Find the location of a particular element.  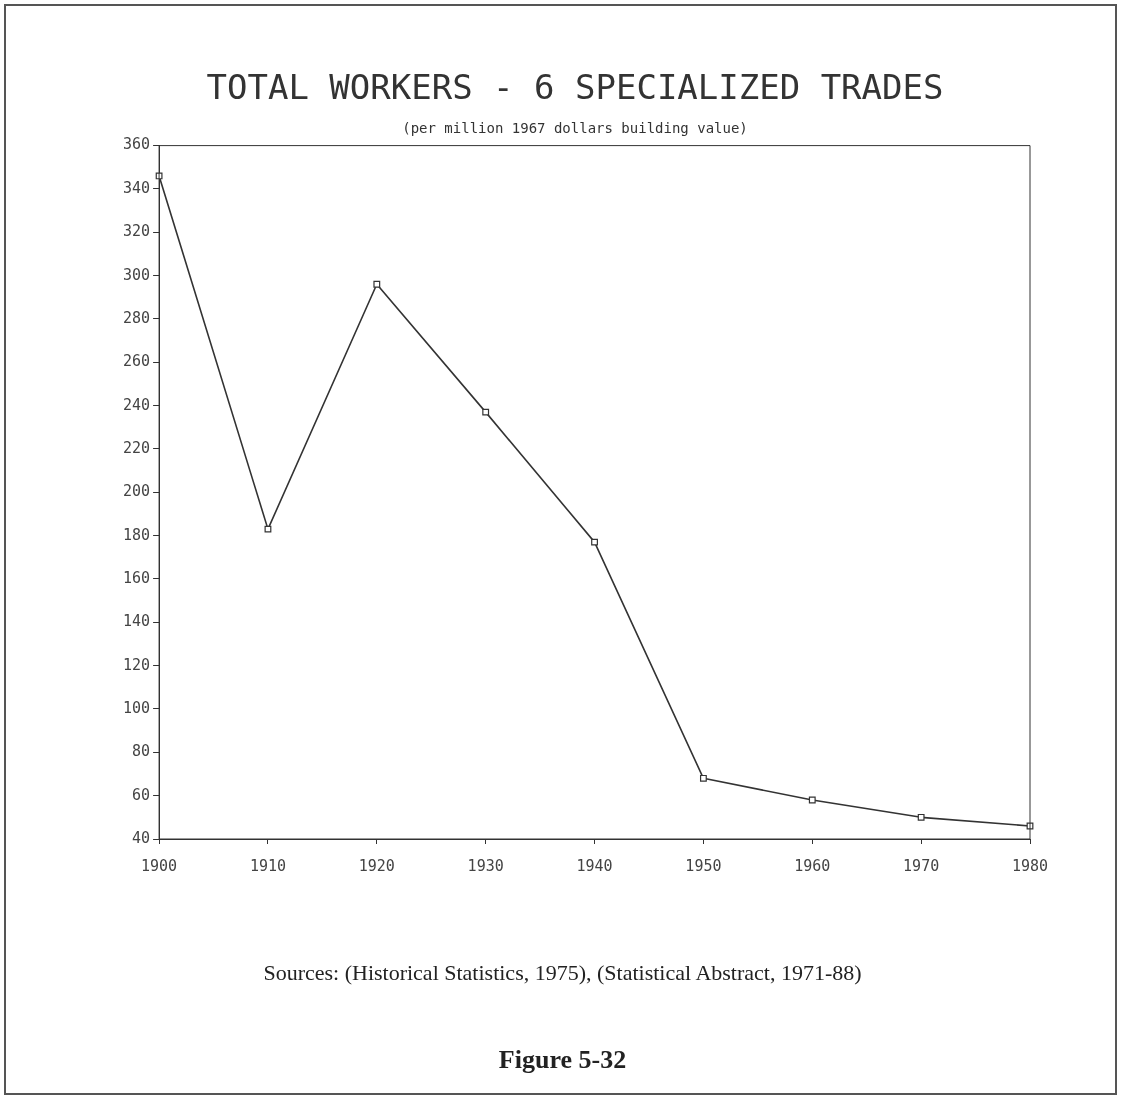

x-tick-label: 1980 is located at coordinates (1030, 865).